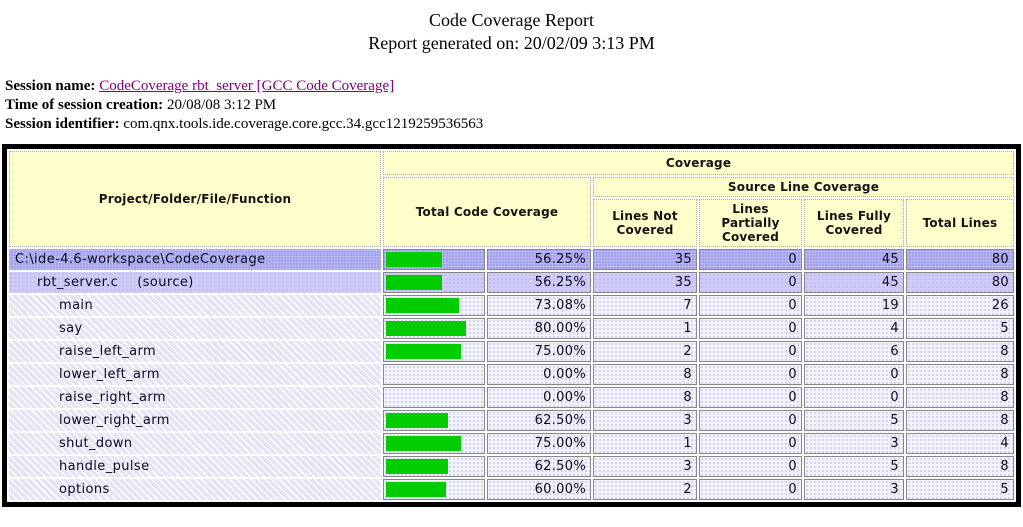 This screenshot has width=1023, height=527. What do you see at coordinates (195, 420) in the screenshot?
I see `cell-name: lower_right_arm` at bounding box center [195, 420].